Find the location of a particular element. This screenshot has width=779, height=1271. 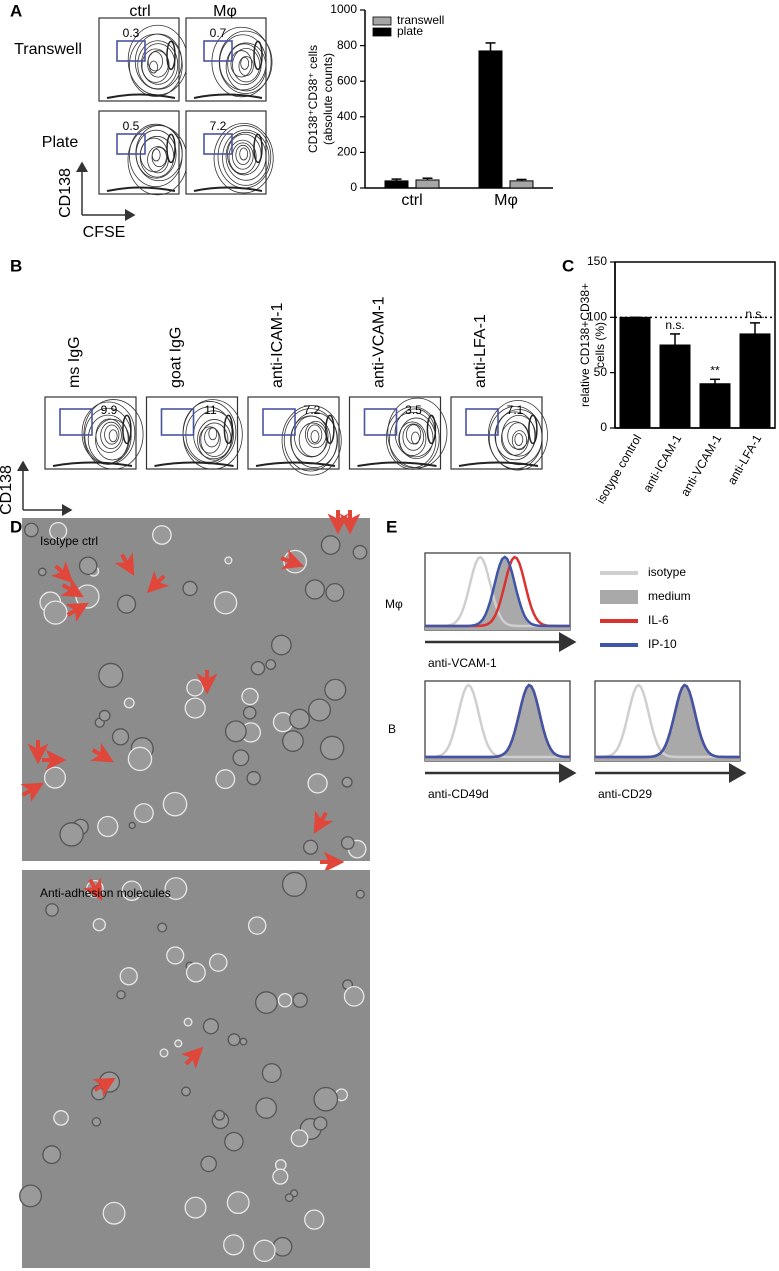

y-axis-title: CD138 is located at coordinates (65, 193).